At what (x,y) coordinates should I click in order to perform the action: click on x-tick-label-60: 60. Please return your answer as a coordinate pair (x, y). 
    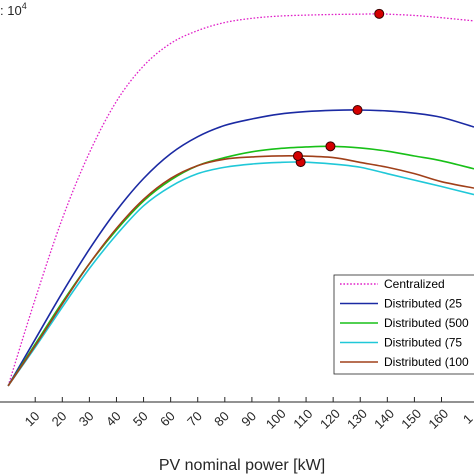
    Looking at the image, I should click on (167, 418).